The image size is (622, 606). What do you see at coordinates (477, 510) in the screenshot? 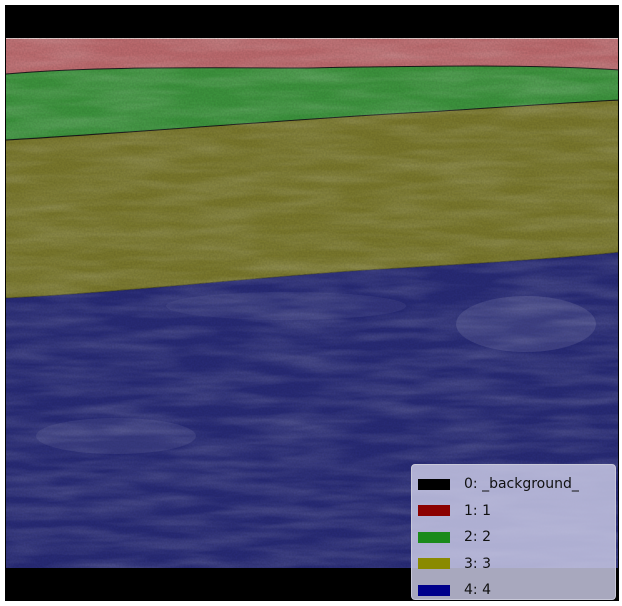
I see `legend-label: 1` at bounding box center [477, 510].